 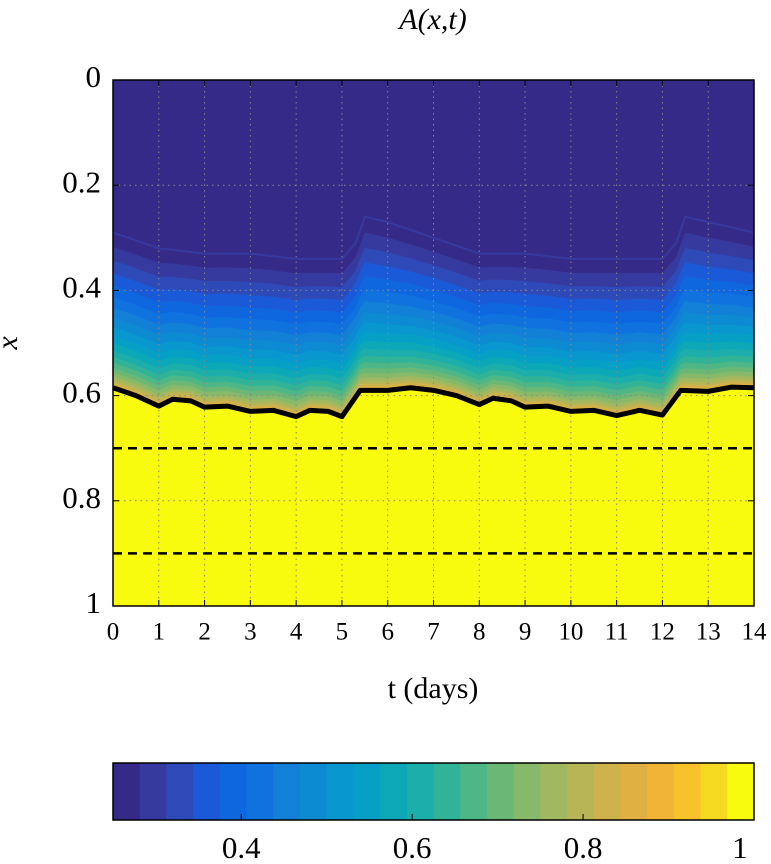 What do you see at coordinates (433, 632) in the screenshot?
I see `x-tick-label: 7` at bounding box center [433, 632].